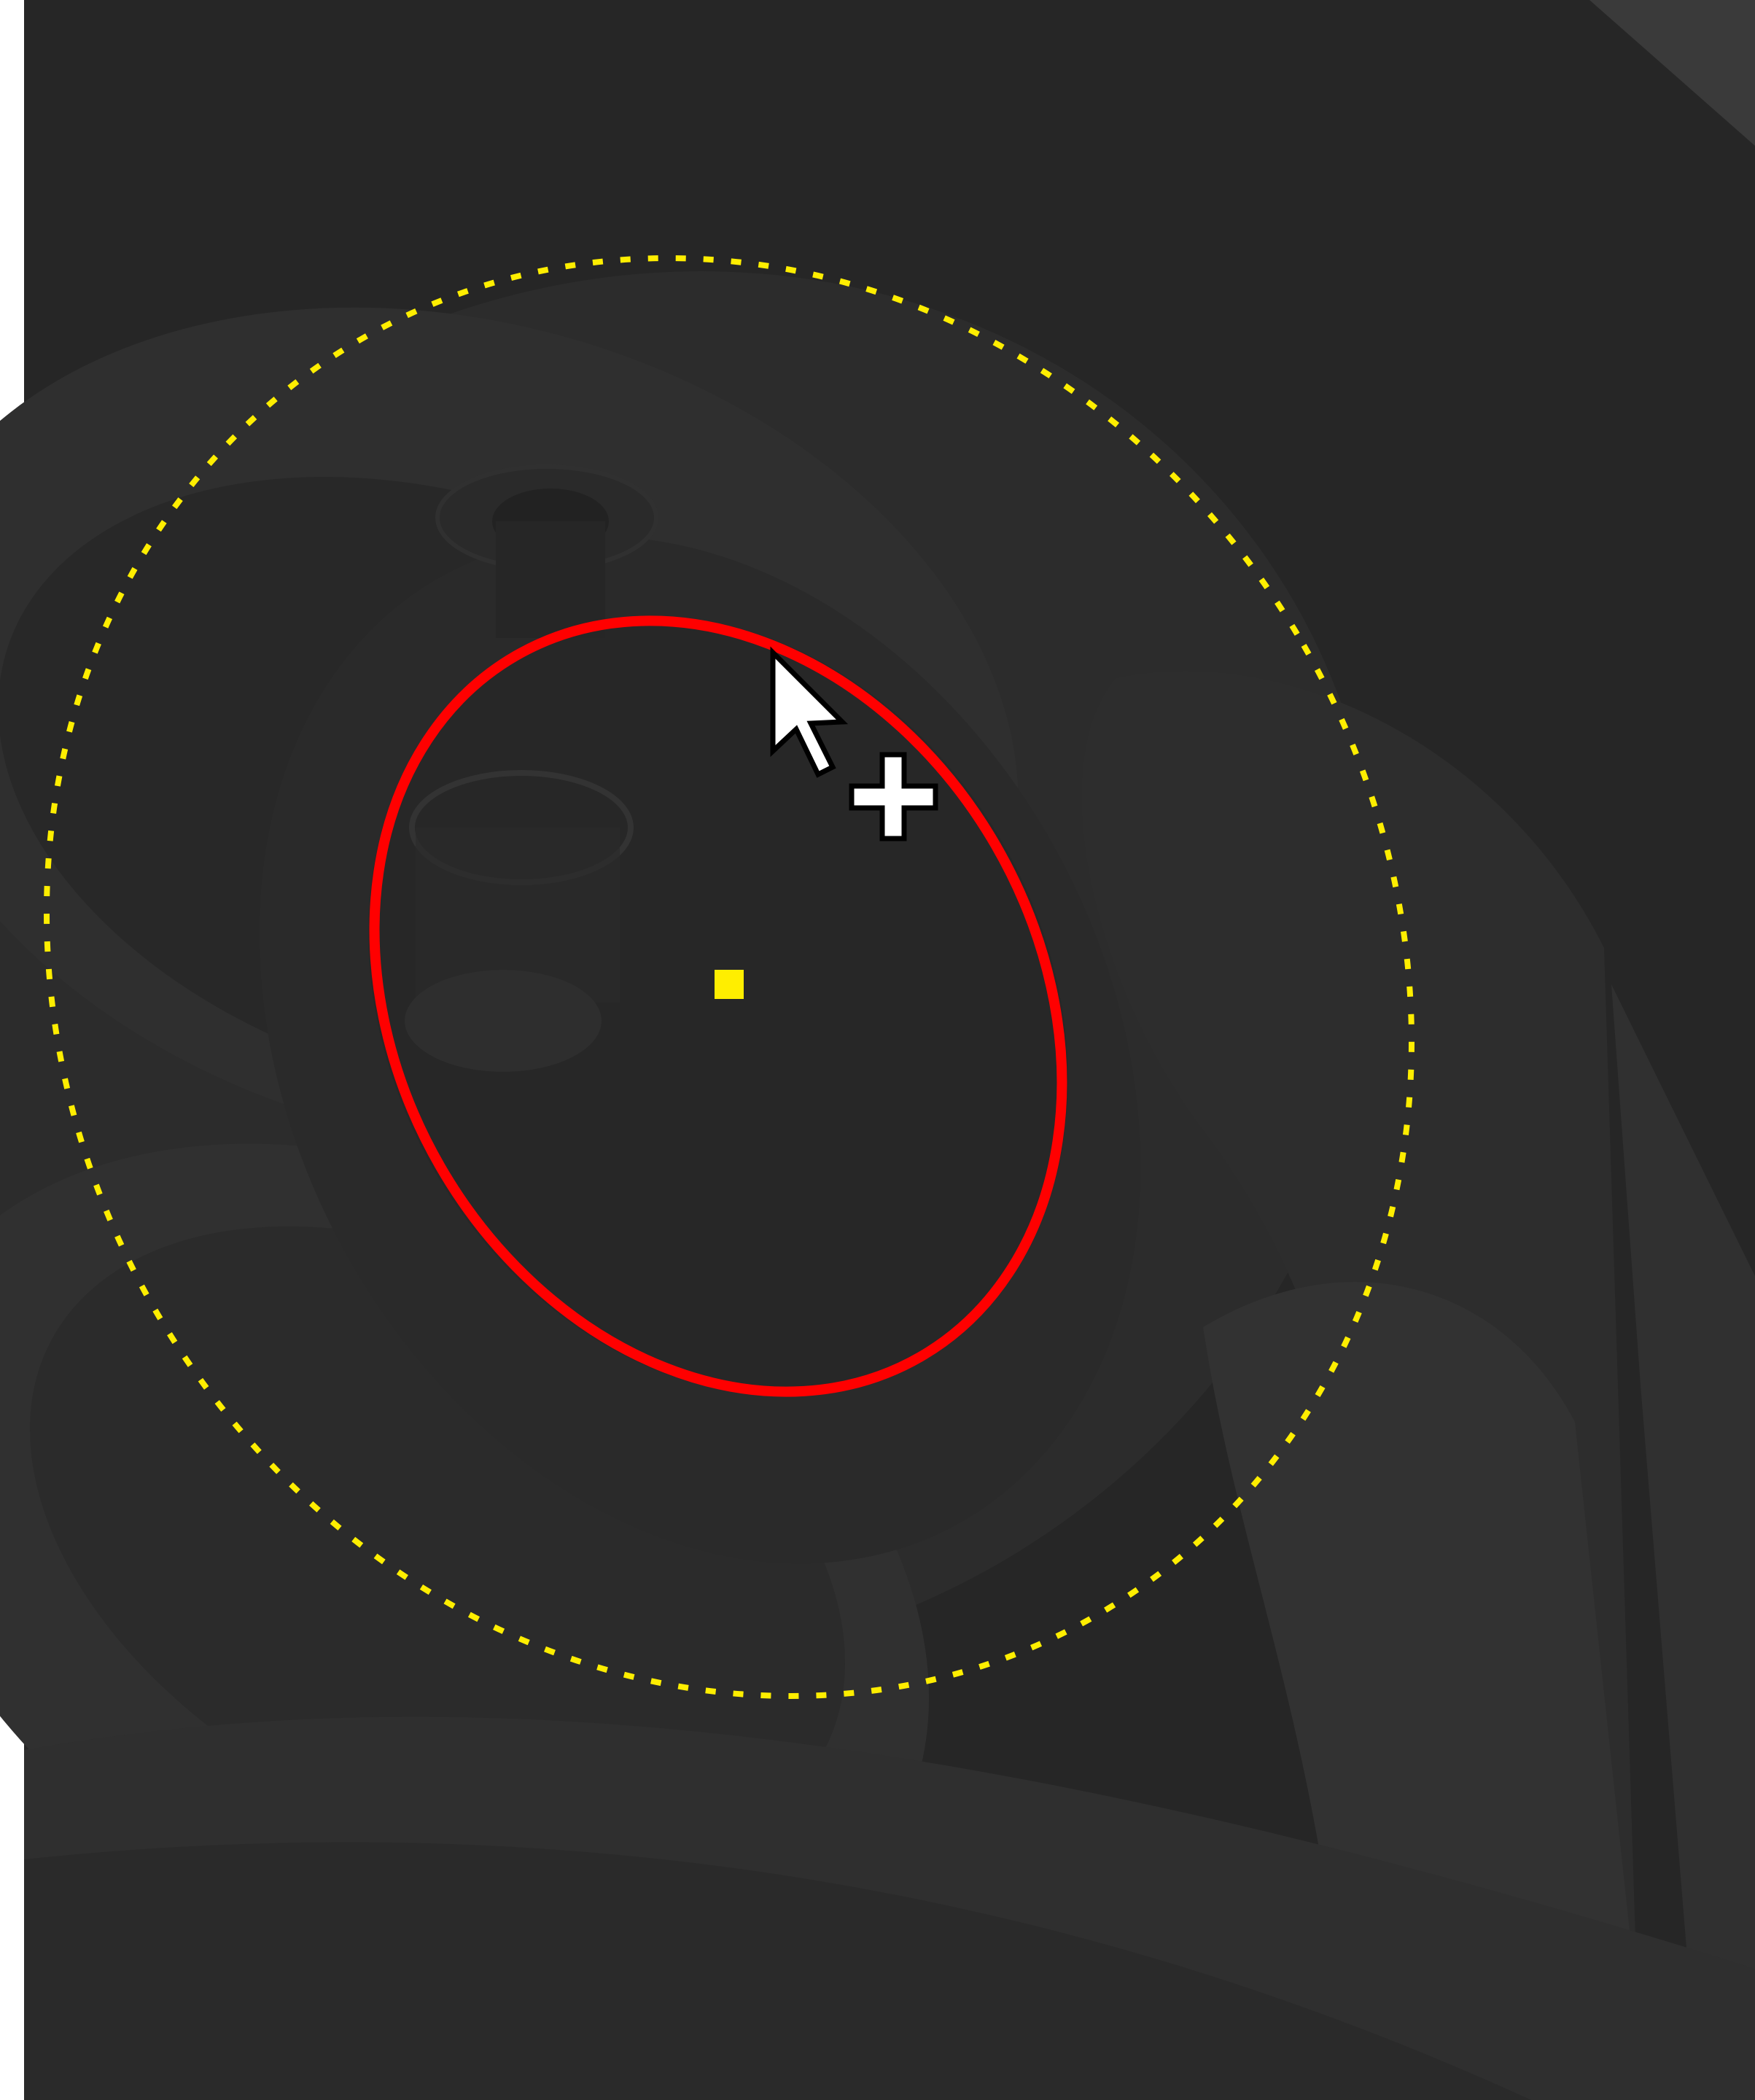 The width and height of the screenshot is (1755, 2100). I want to click on mesh-lower-right-lobe, so click(1425, 1691).